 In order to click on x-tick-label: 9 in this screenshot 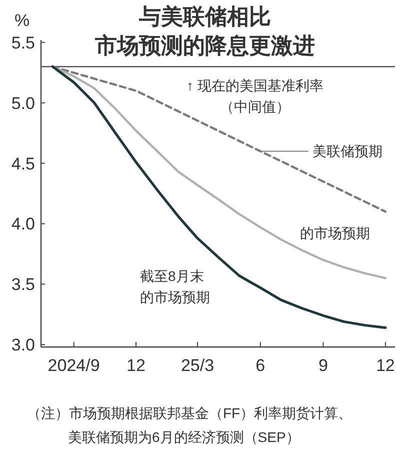, I will do `click(323, 365)`.